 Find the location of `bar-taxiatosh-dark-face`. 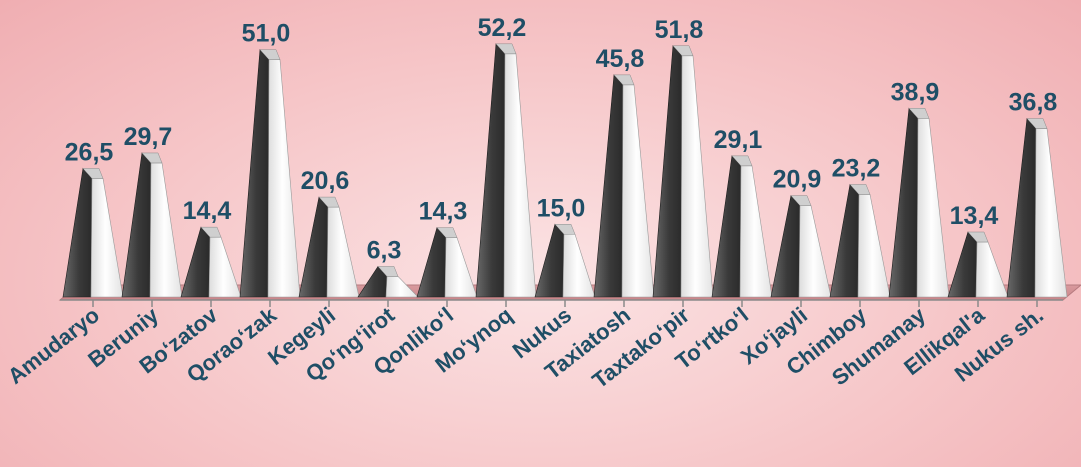

bar-taxiatosh-dark-face is located at coordinates (608, 186).